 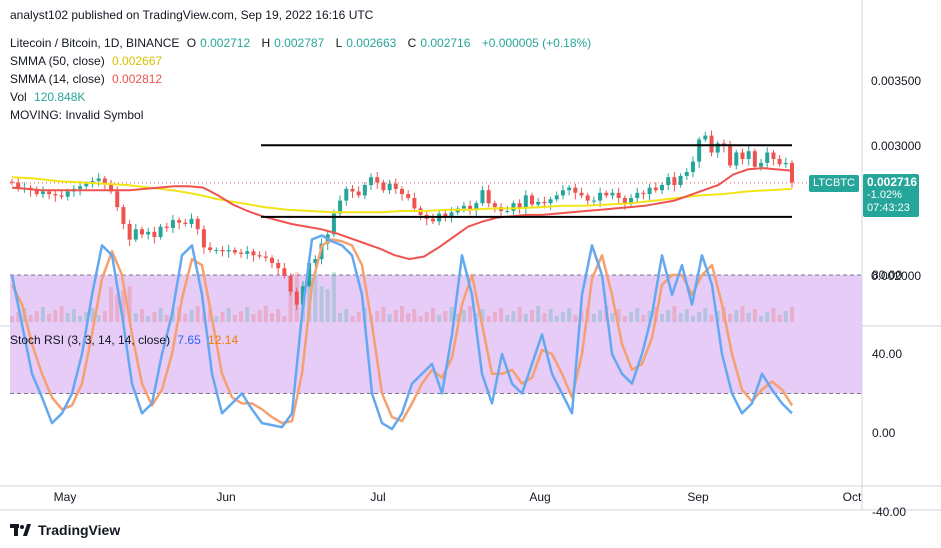 What do you see at coordinates (889, 512) in the screenshot?
I see `stoch-tick-label: -40.00` at bounding box center [889, 512].